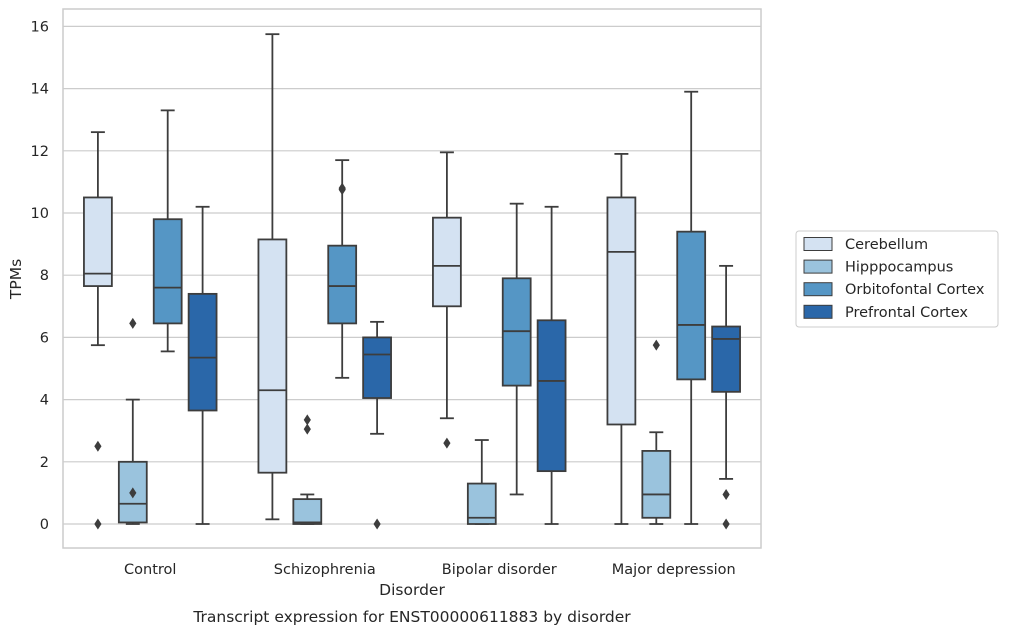 Image resolution: width=1009 pixels, height=634 pixels. I want to click on y-tick-label-2: 2, so click(44, 463).